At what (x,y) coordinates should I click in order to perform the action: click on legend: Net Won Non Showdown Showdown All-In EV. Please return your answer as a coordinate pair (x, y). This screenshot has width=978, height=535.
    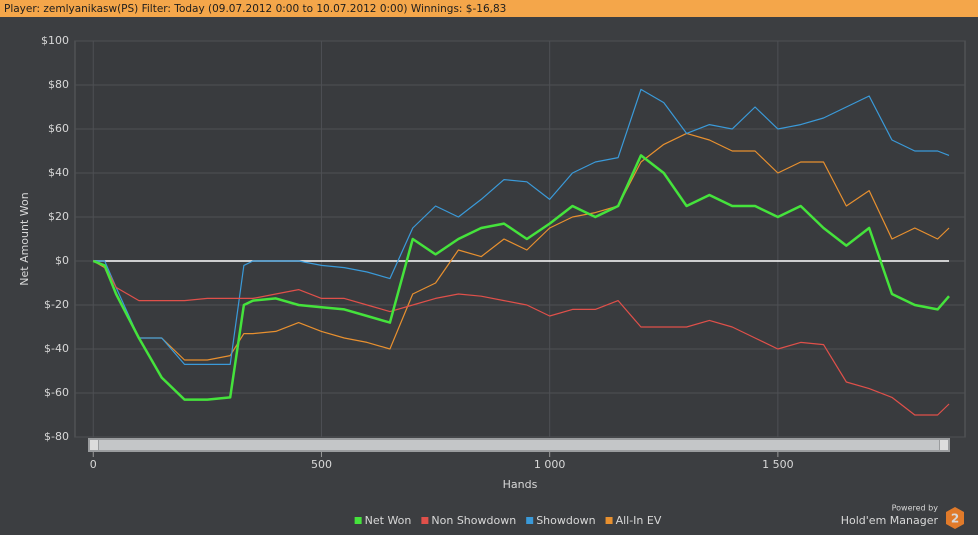
    Looking at the image, I should click on (508, 520).